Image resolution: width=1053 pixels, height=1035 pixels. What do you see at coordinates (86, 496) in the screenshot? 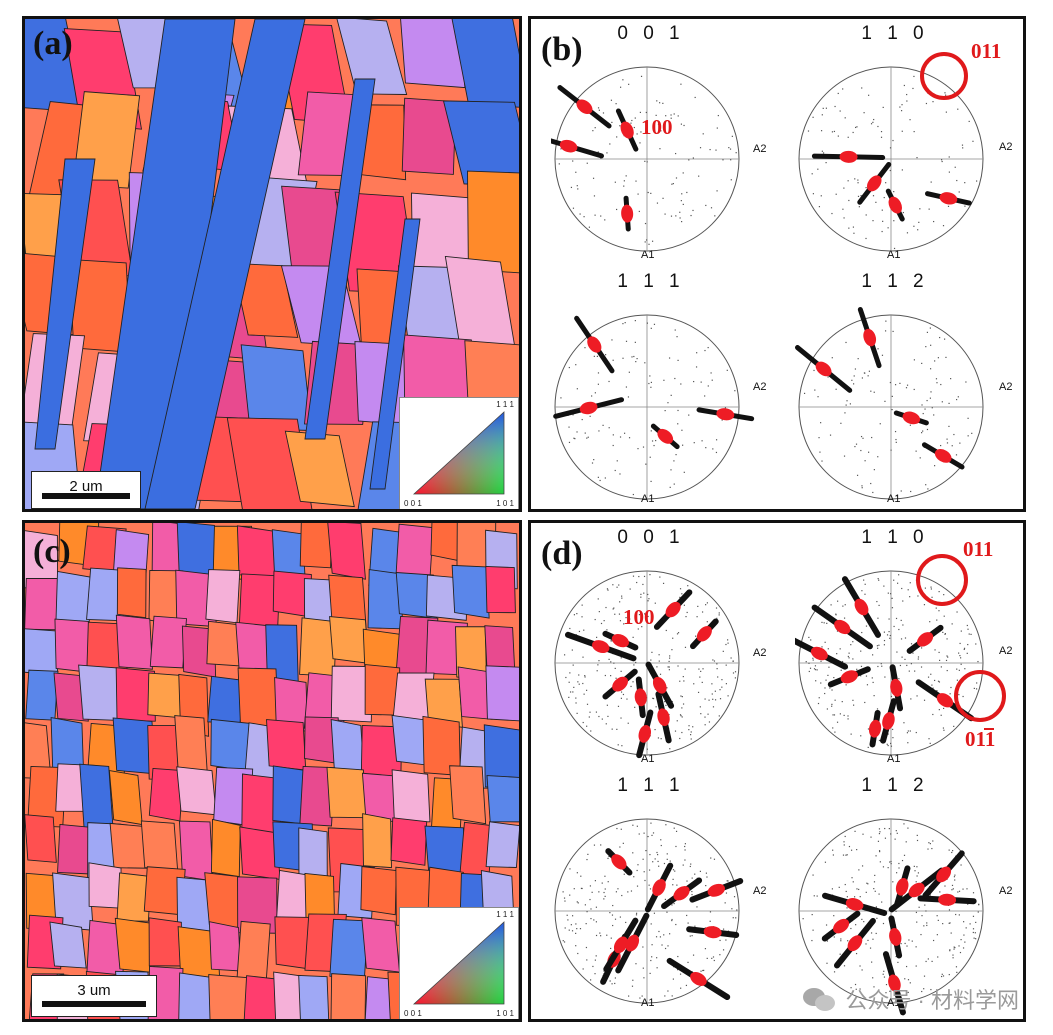
I see `scale-bar-line-a` at bounding box center [86, 496].